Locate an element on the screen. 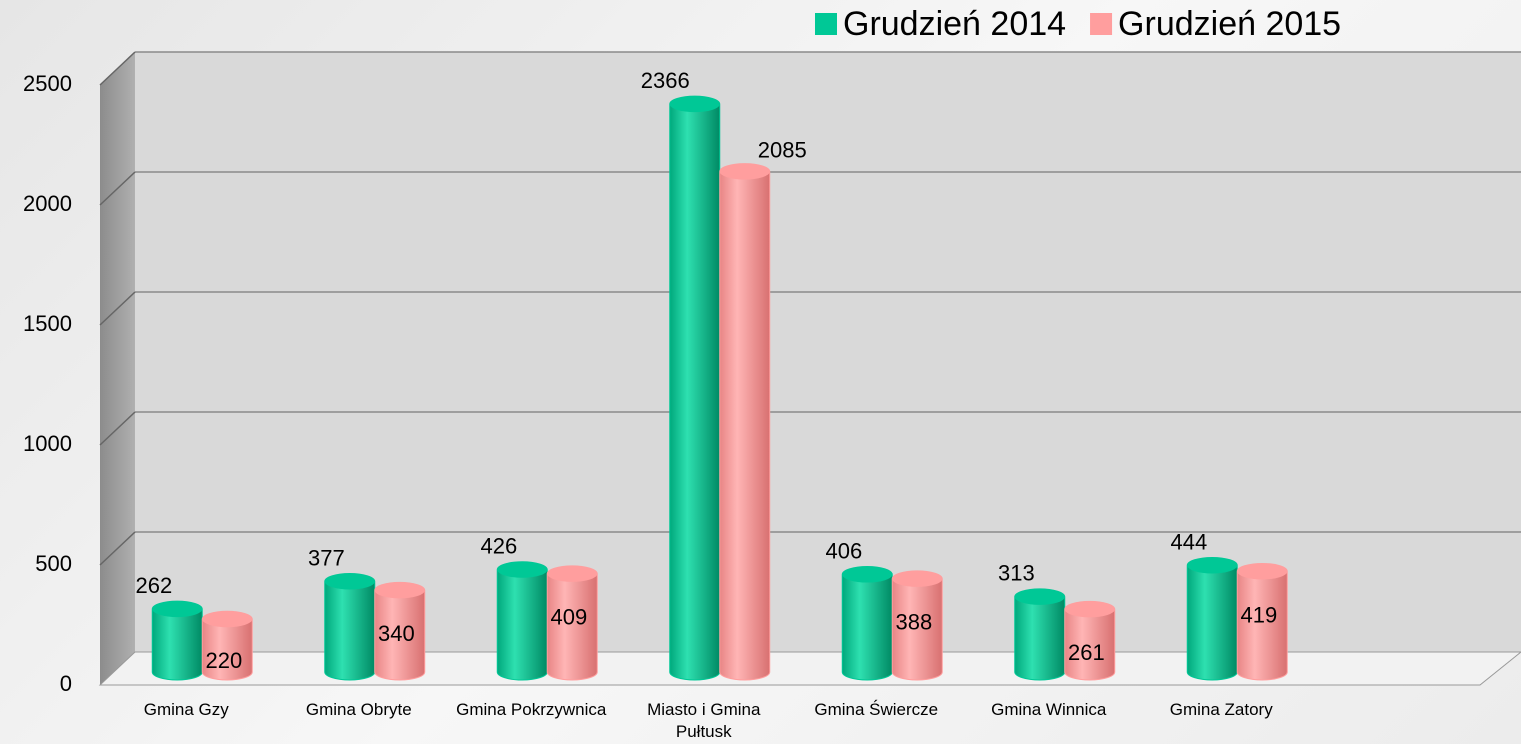  value-label: 444 is located at coordinates (1189, 541).